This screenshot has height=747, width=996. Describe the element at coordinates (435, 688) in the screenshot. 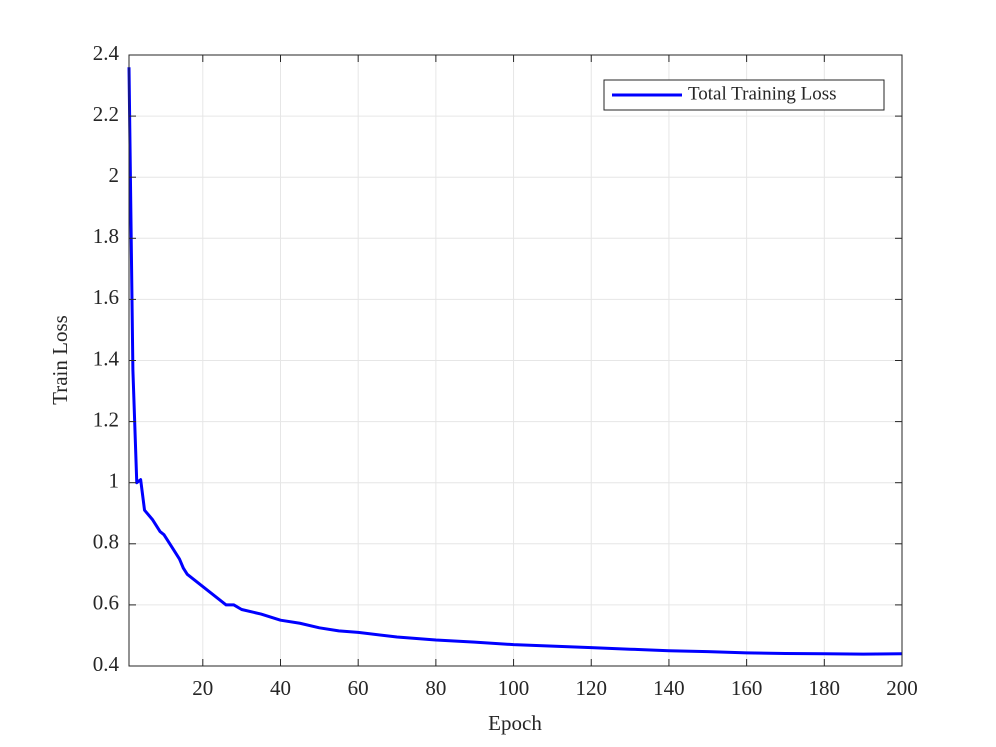

I see `x-tick-label: 80` at that location.